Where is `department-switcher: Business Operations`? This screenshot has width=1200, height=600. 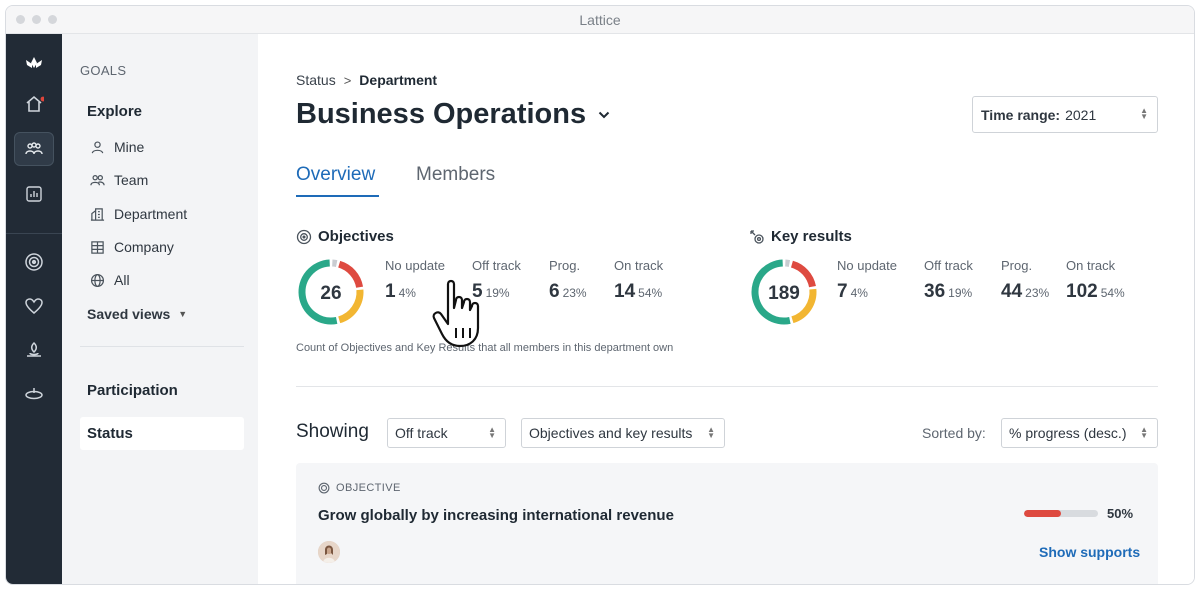 department-switcher: Business Operations is located at coordinates (453, 114).